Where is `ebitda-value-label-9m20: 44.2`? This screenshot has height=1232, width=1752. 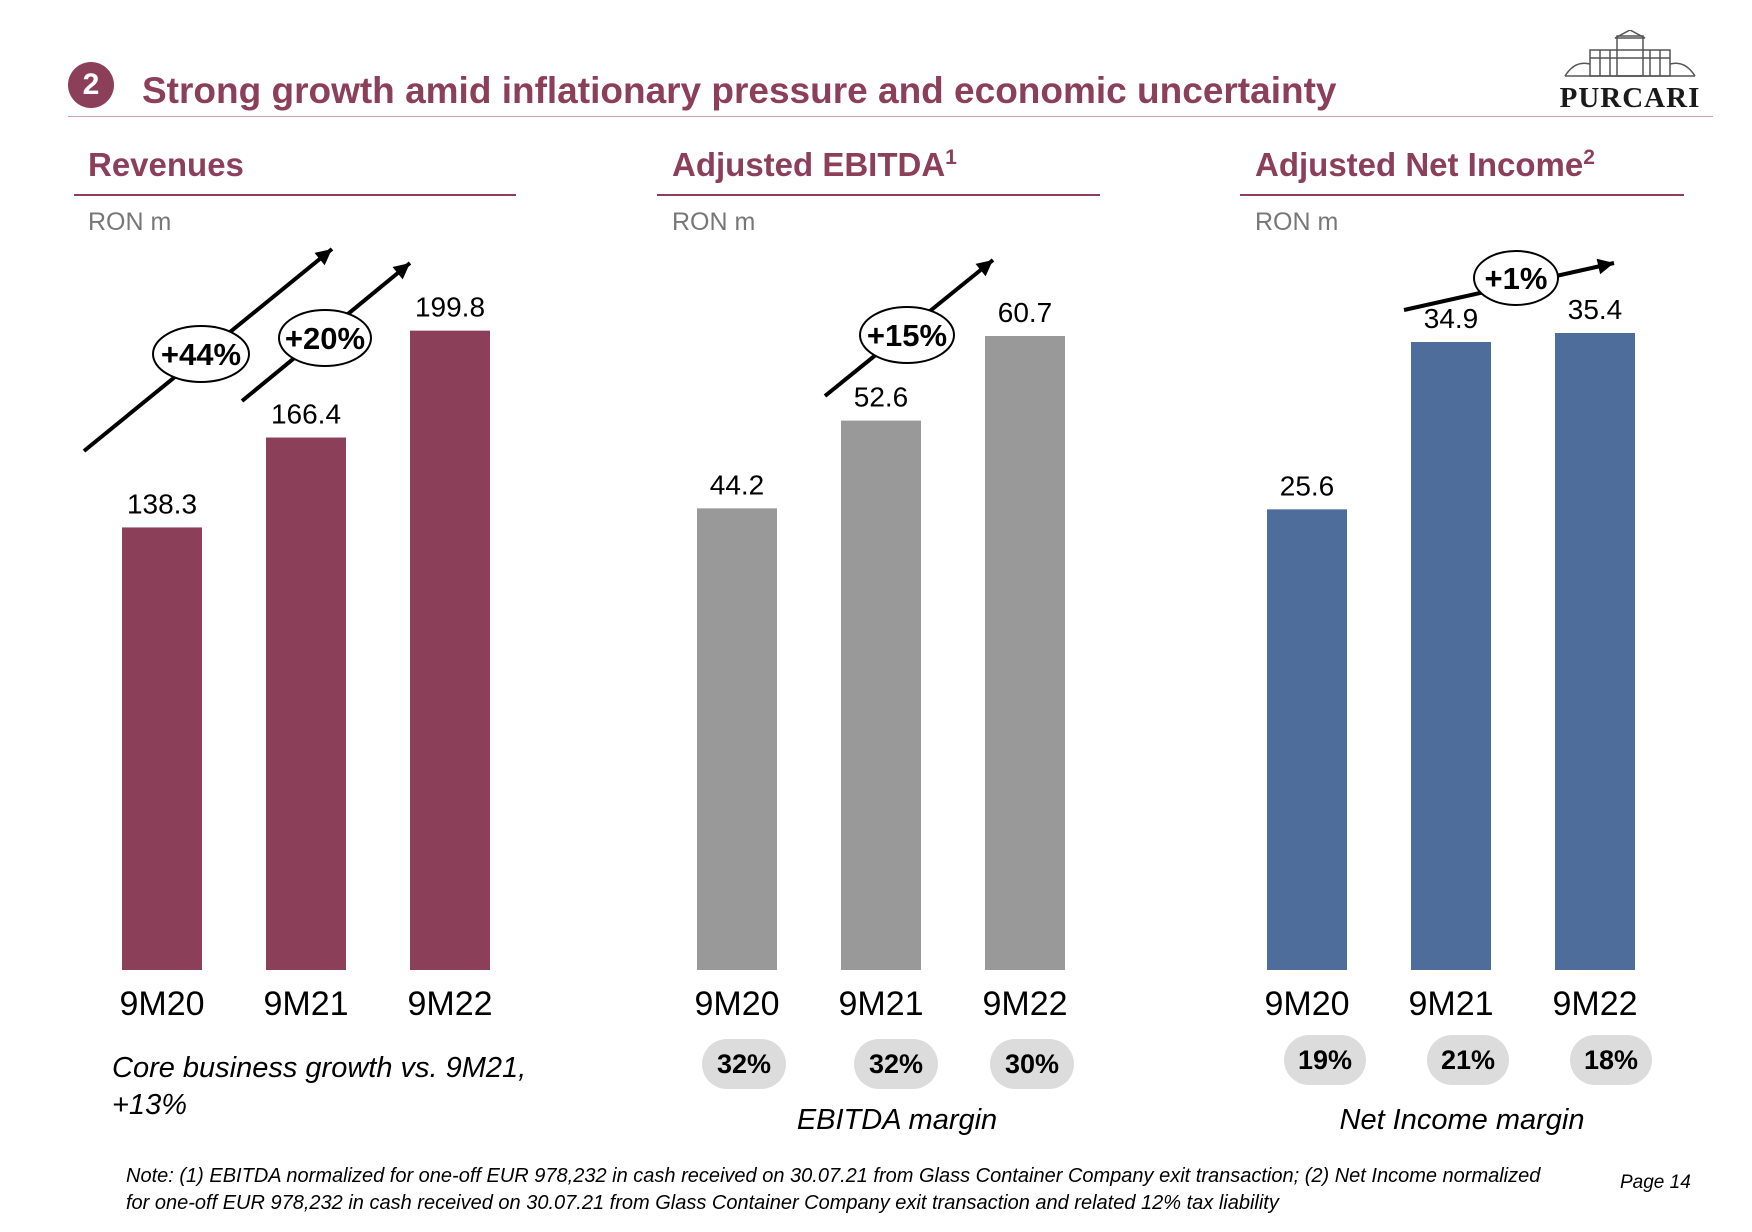
ebitda-value-label-9m20: 44.2 is located at coordinates (737, 484).